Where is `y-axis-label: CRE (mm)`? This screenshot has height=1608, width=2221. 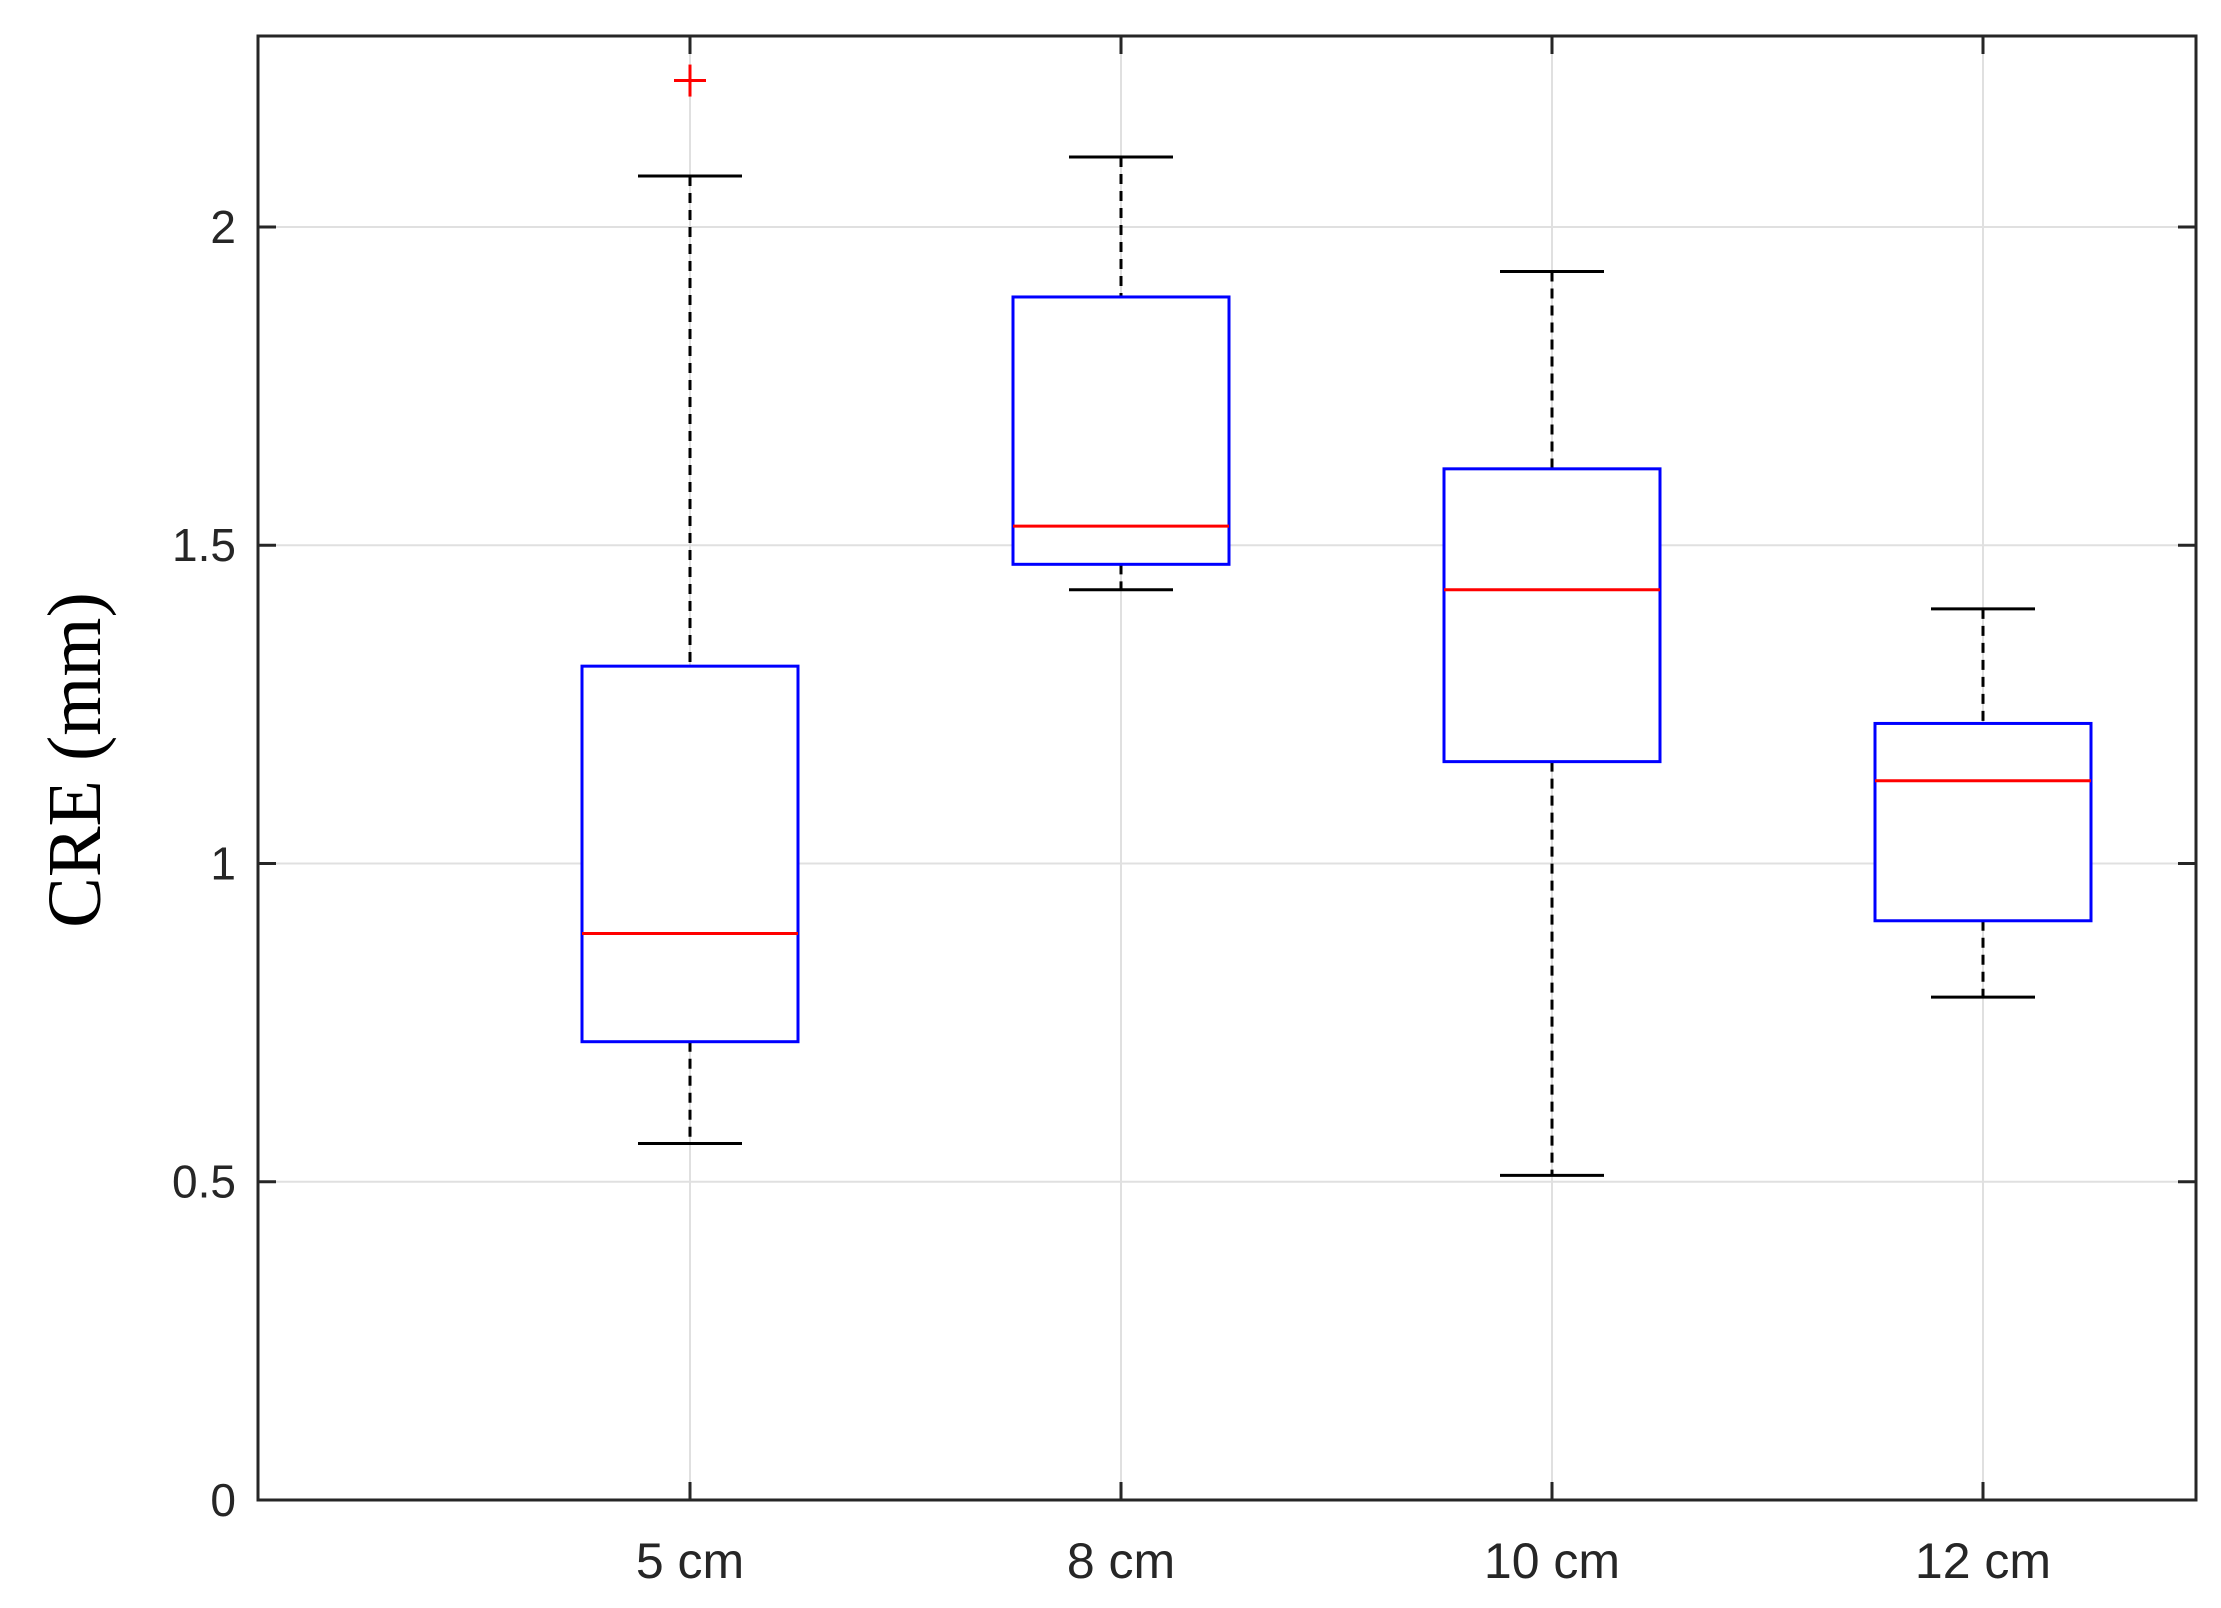 y-axis-label: CRE (mm) is located at coordinates (75, 760).